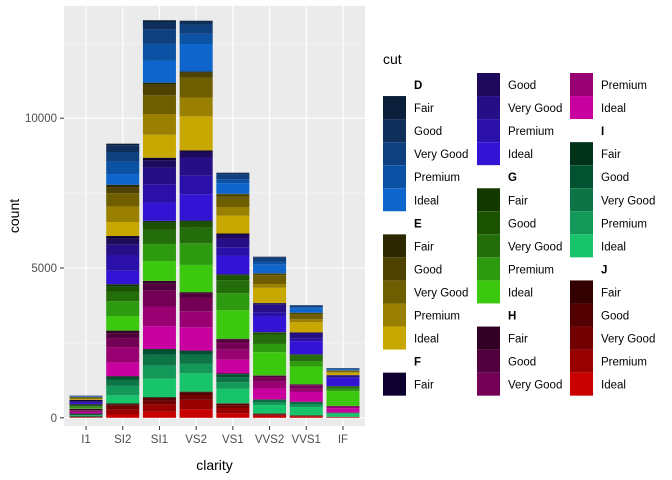 The image size is (672, 480). I want to click on bar-segment-IF-E-ideal, so click(343, 374).